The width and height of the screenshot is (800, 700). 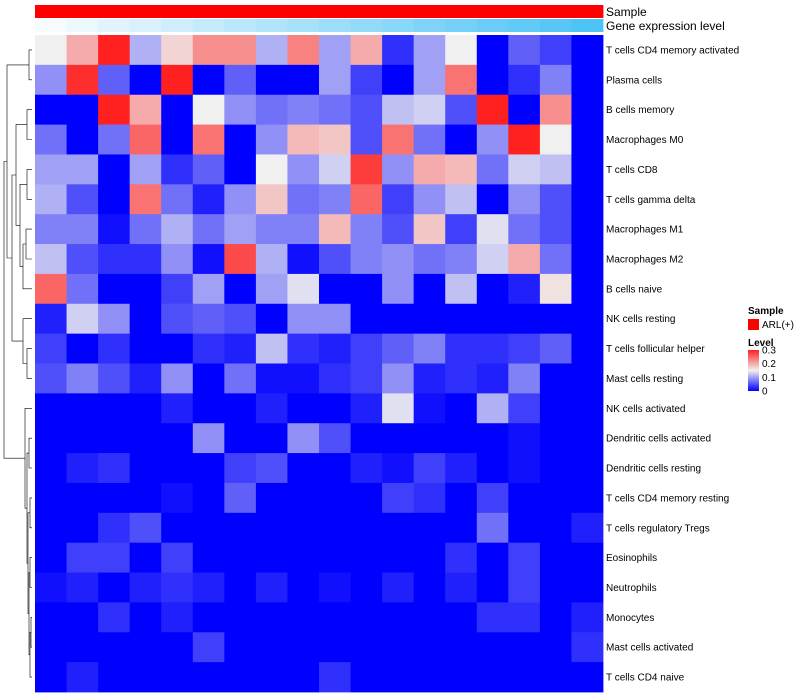 What do you see at coordinates (634, 289) in the screenshot?
I see `row-label: B cells naive` at bounding box center [634, 289].